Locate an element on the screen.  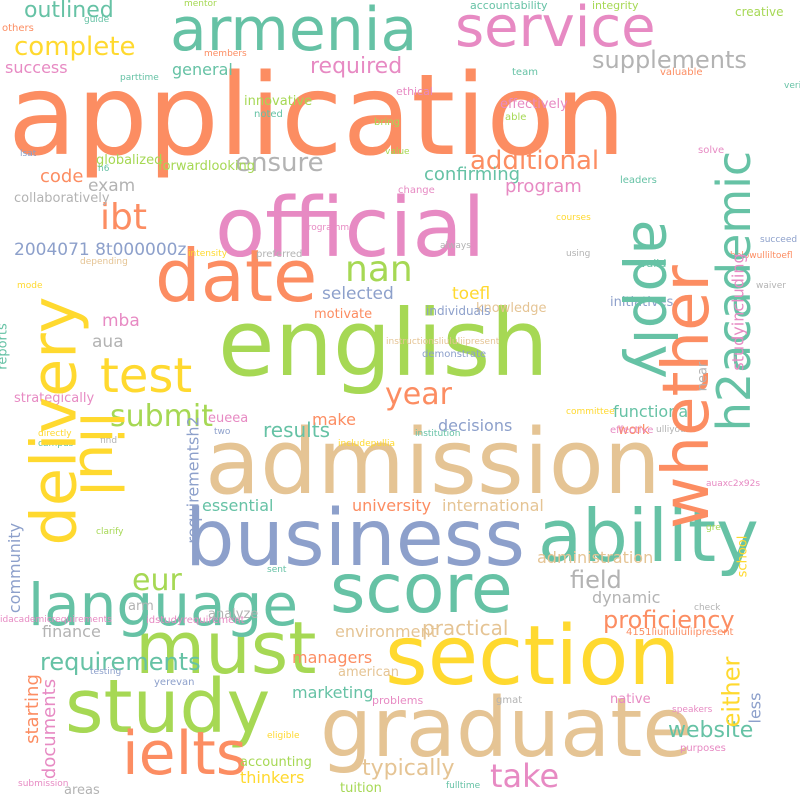
word-parttime: accountability is located at coordinates (509, 6).